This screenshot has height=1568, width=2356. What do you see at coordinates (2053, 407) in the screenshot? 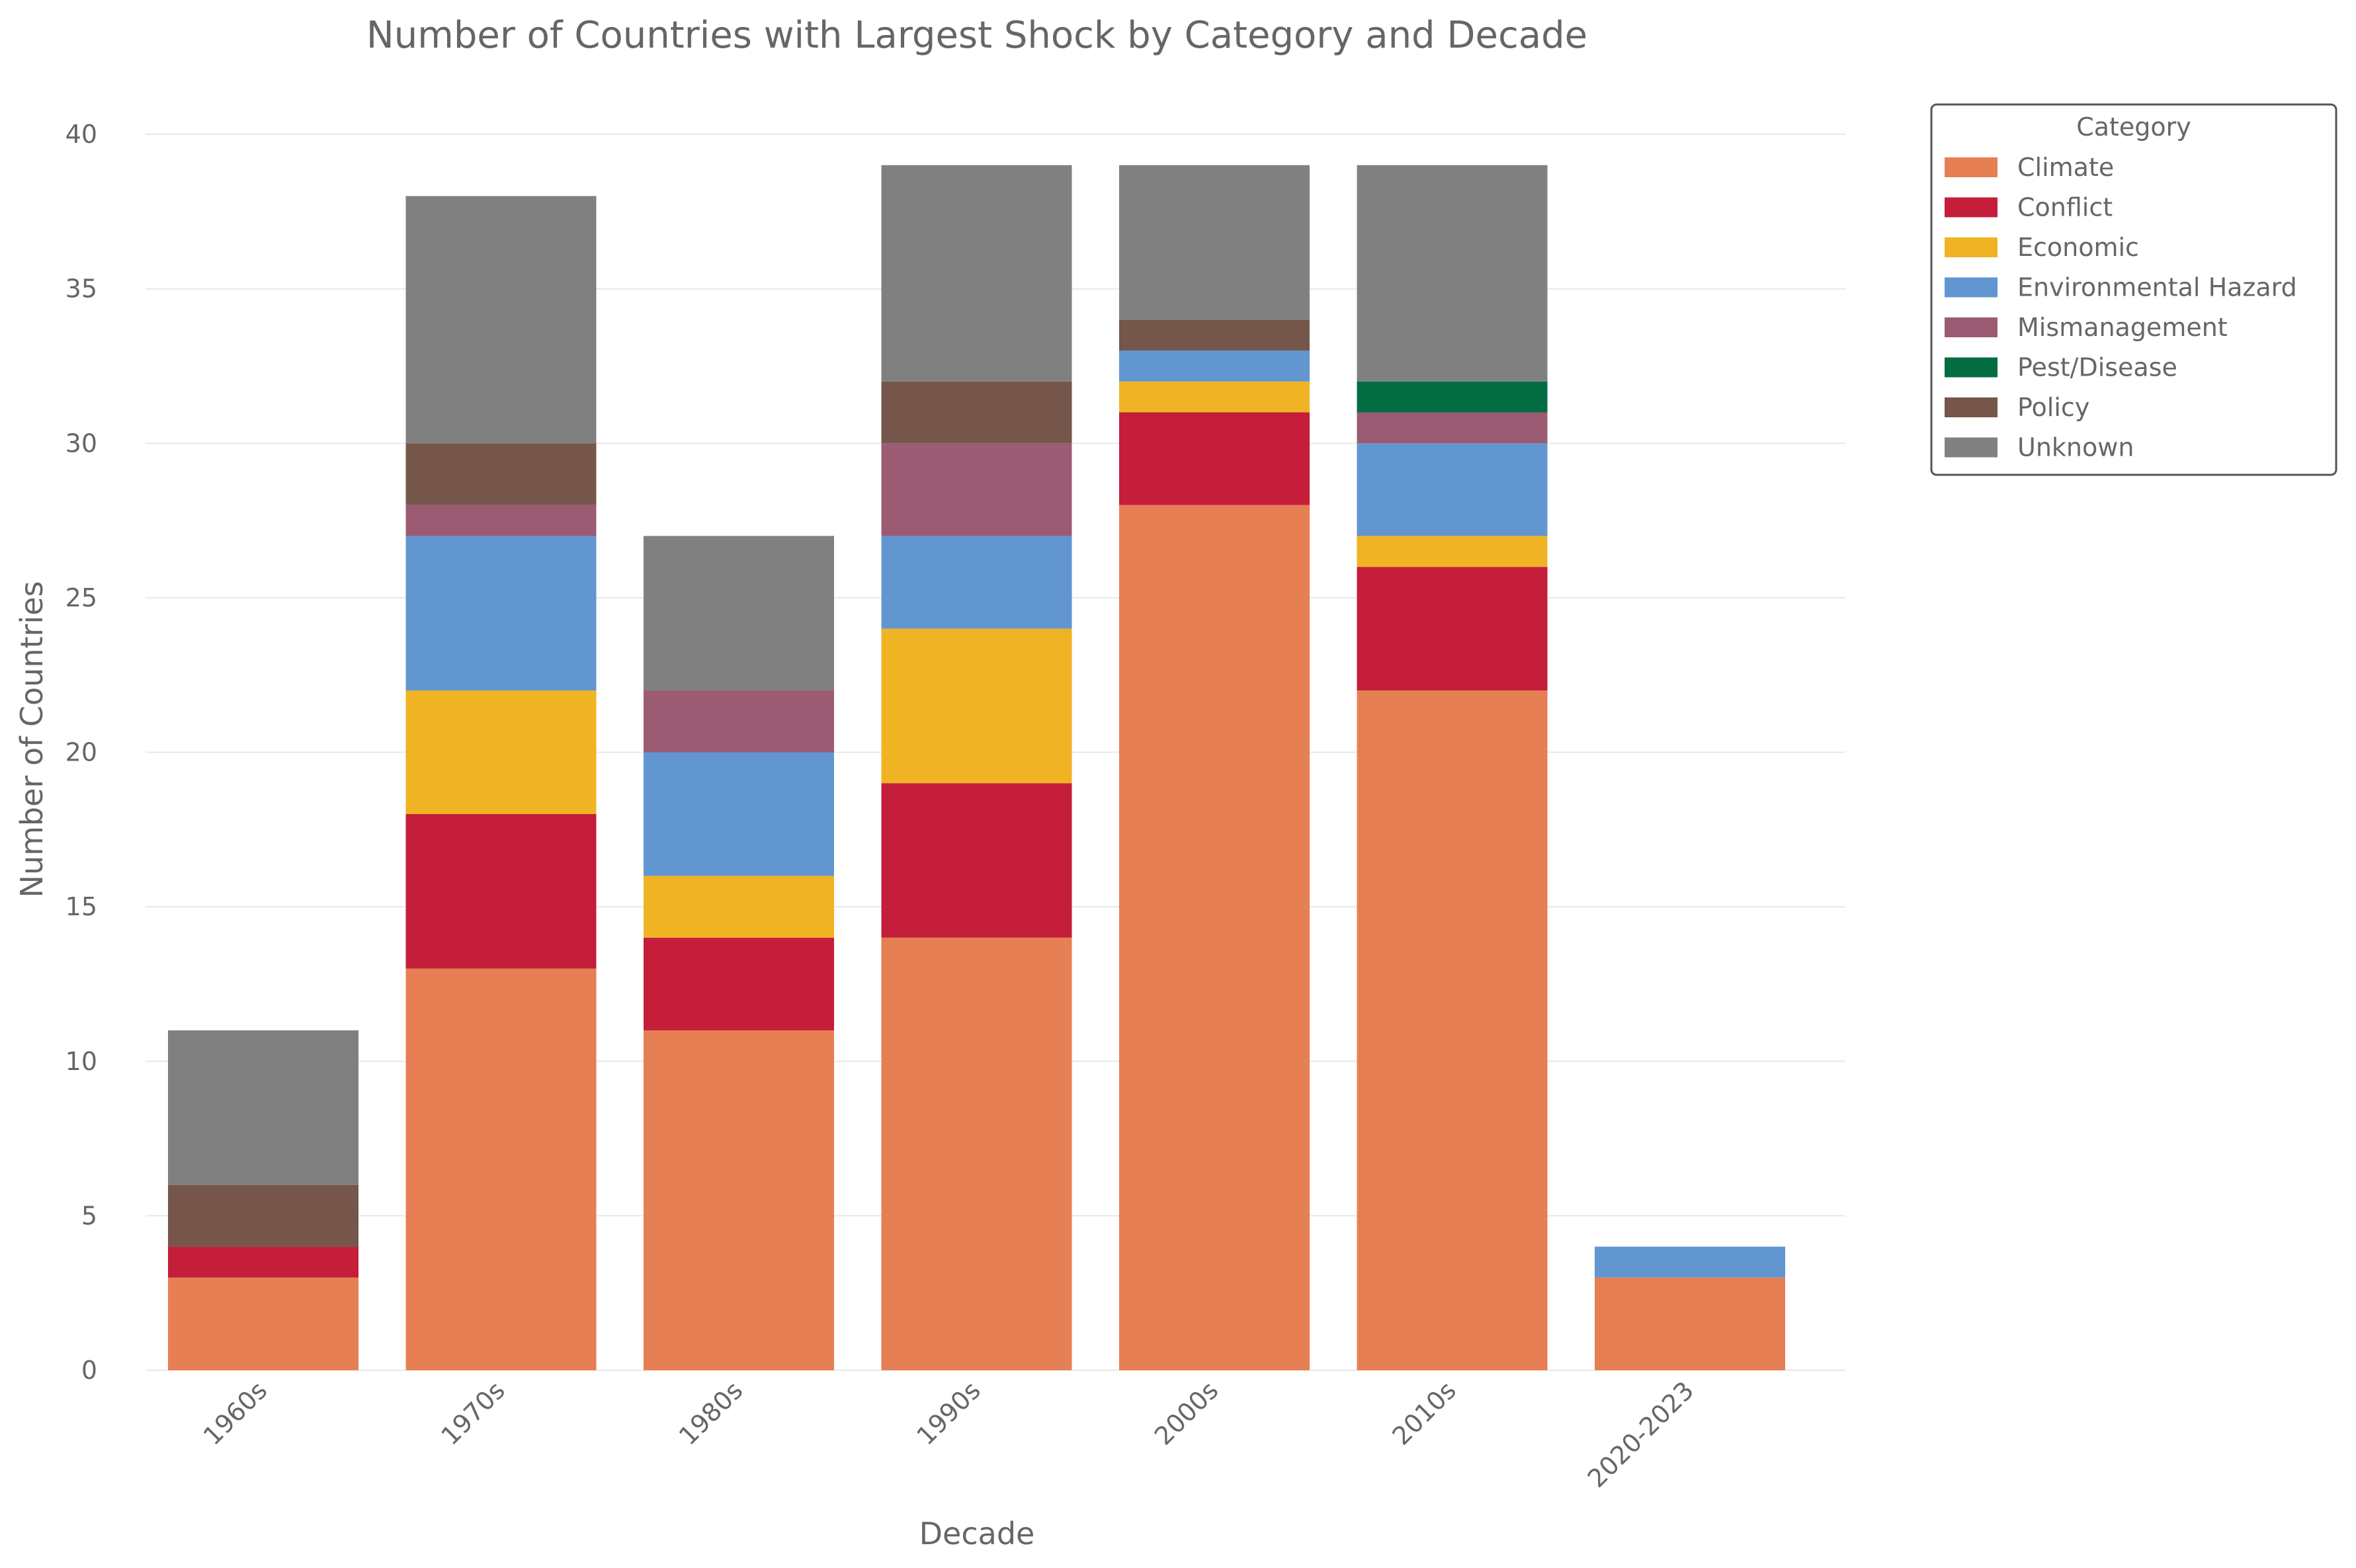
I see `legend-label: Policy` at bounding box center [2053, 407].